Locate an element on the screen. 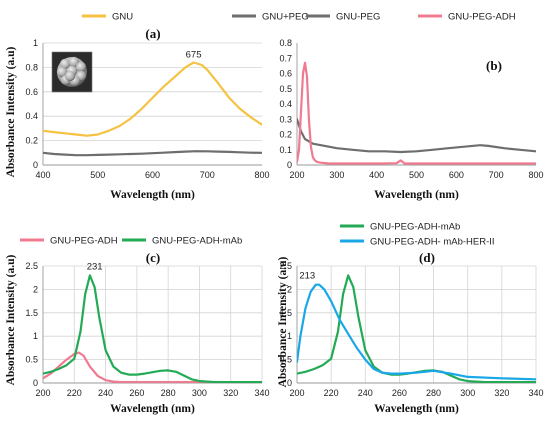 The width and height of the screenshot is (550, 432). y-tick-label: 0.7 is located at coordinates (285, 58).